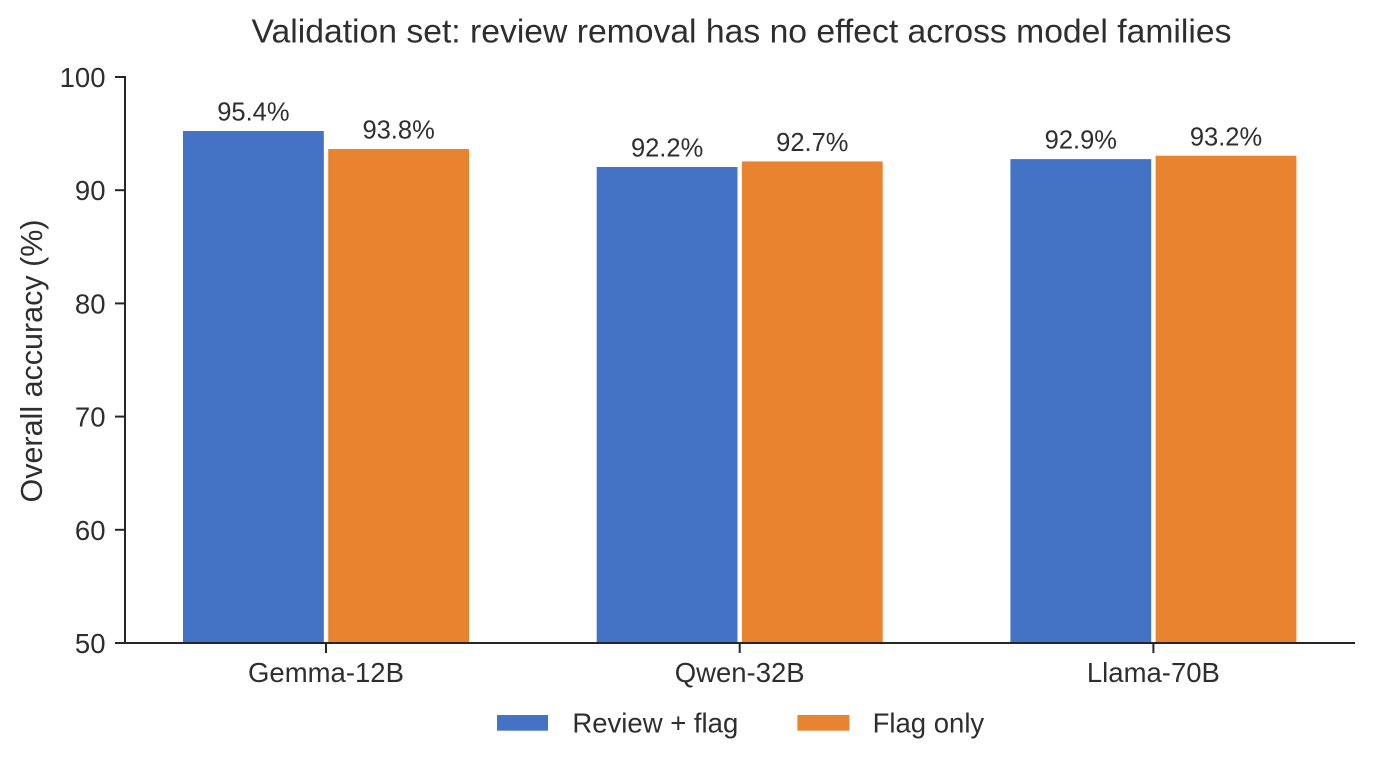  I want to click on svg-text: 93.2%, so click(1226, 137).